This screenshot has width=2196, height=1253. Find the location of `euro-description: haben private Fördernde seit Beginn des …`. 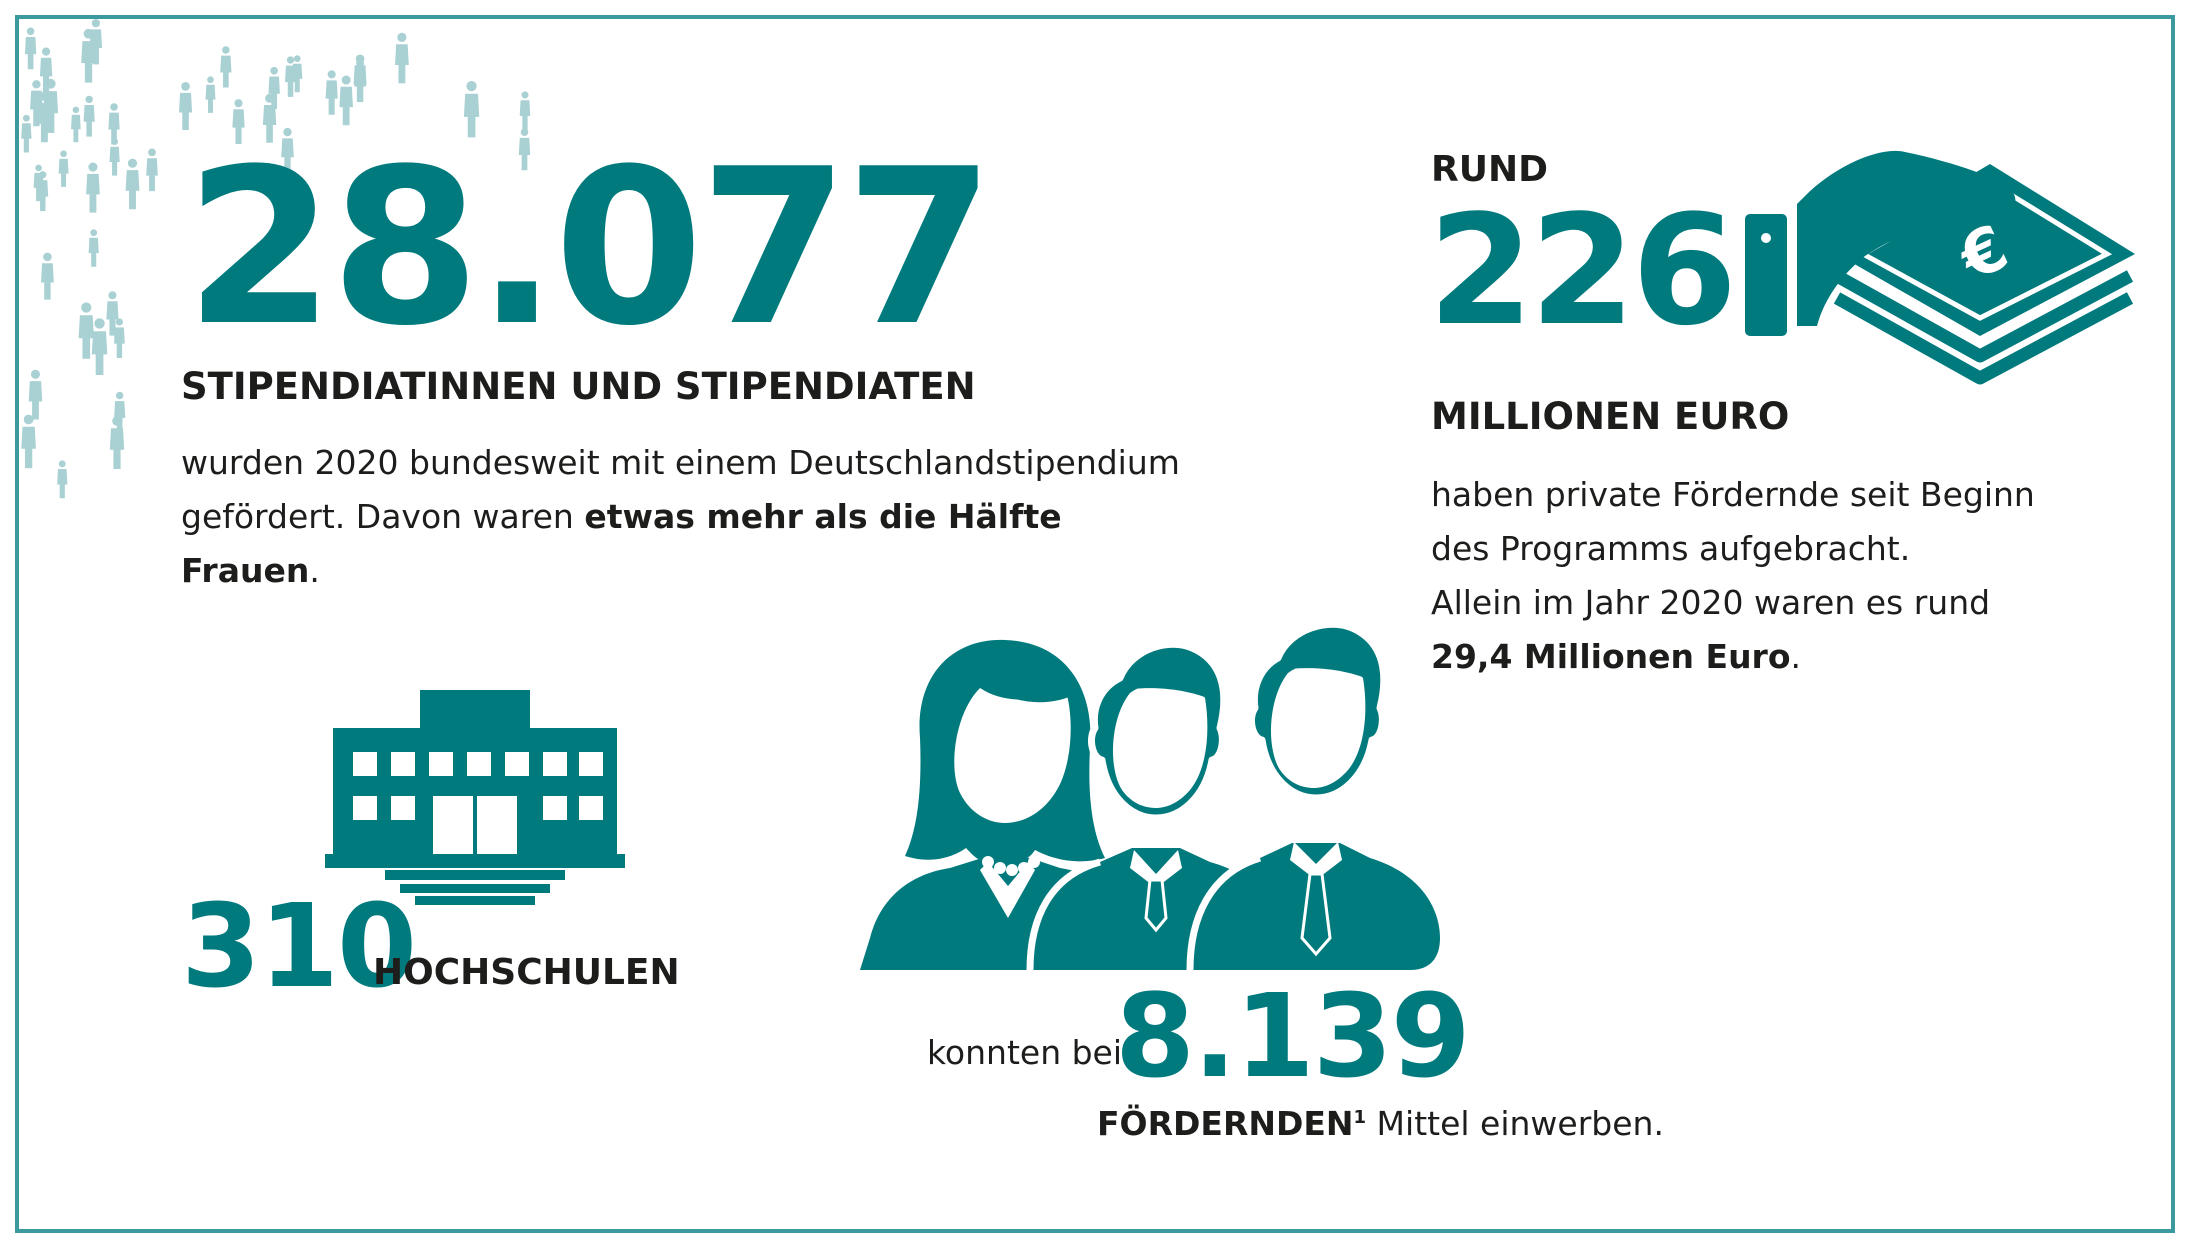

euro-description: haben private Fördernde seit Beginn des … is located at coordinates (1781, 576).